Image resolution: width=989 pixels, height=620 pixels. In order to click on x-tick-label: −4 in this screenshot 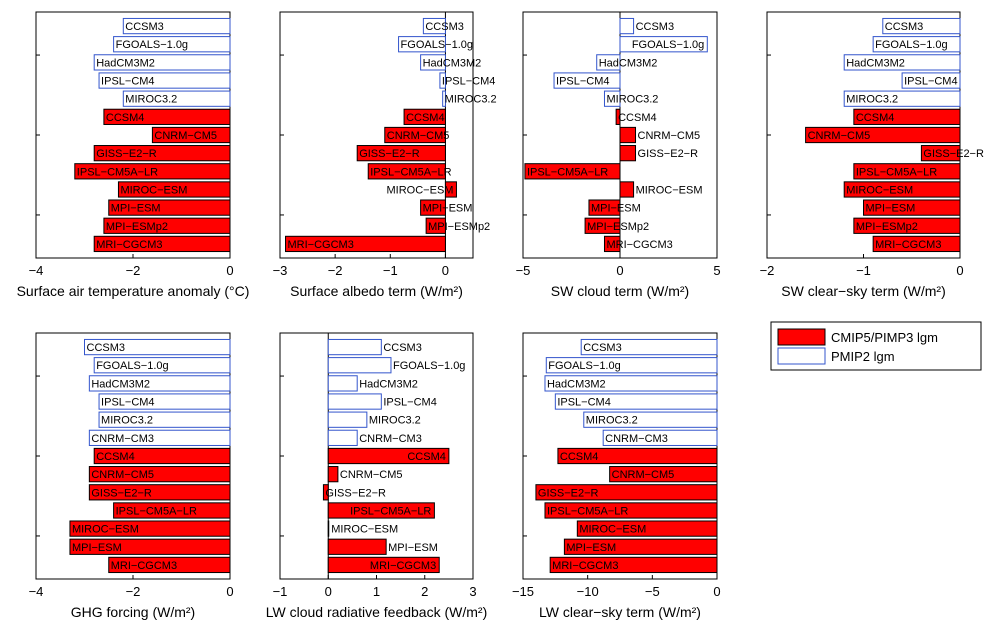, I will do `click(36, 591)`.